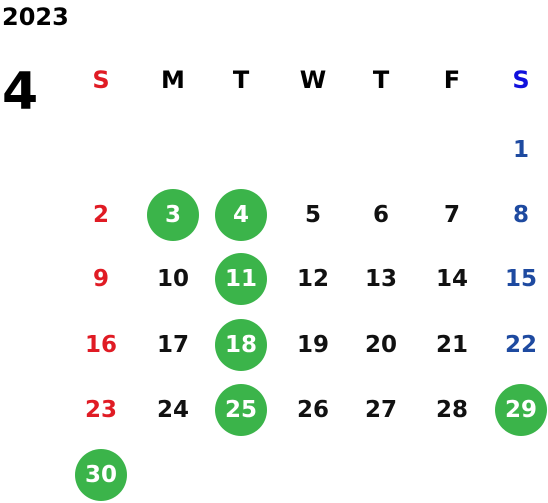 The image size is (548, 503). I want to click on day-cell-26: 26, so click(312, 410).